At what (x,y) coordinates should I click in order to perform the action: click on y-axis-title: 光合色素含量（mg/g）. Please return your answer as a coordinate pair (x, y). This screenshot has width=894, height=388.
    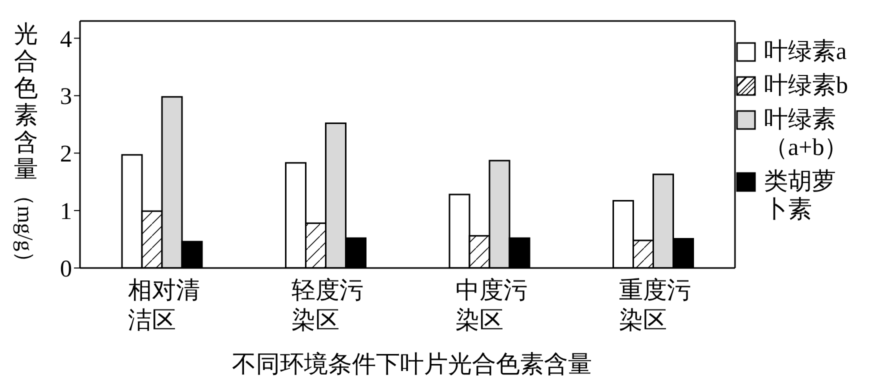
    Looking at the image, I should click on (25, 148).